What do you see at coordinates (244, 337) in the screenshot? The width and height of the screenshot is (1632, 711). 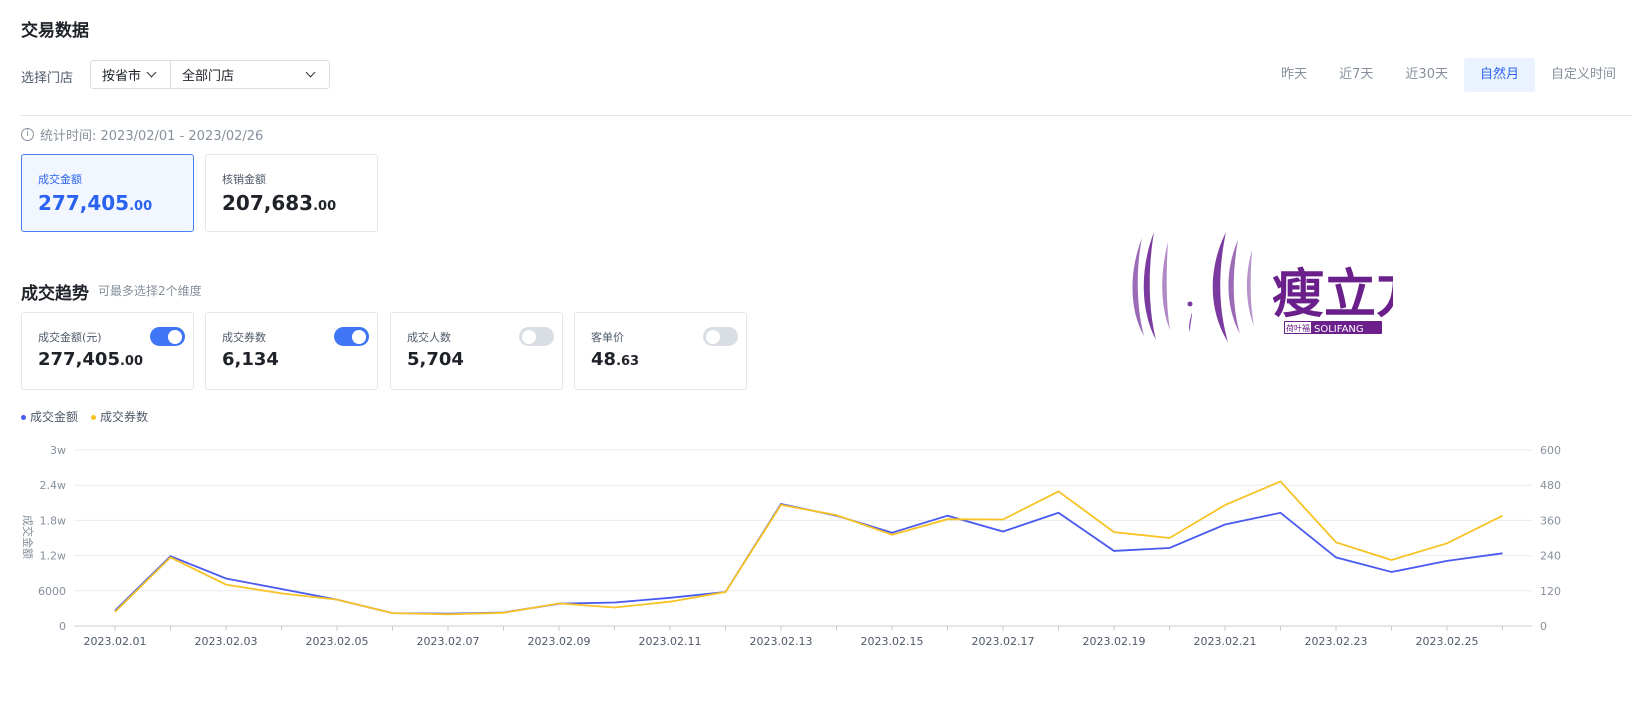 I see `metric-label: 成交券数` at bounding box center [244, 337].